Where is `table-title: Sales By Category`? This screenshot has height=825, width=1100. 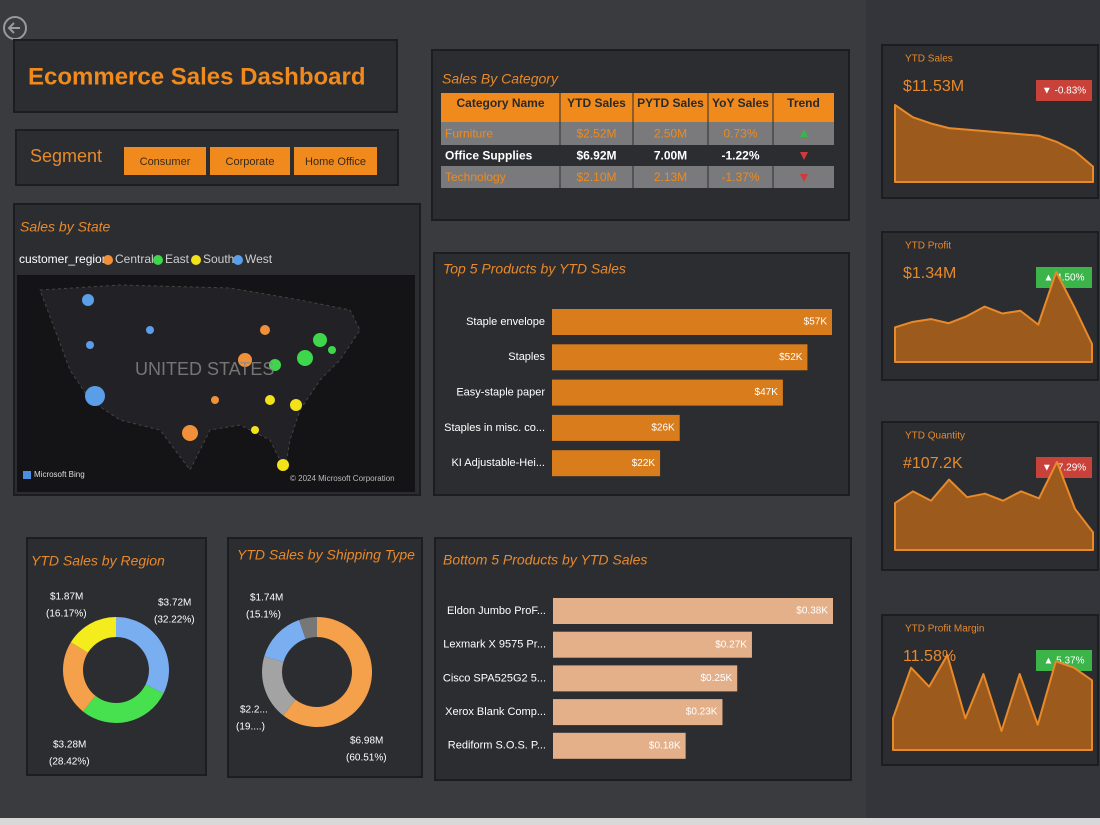
table-title: Sales By Category is located at coordinates (500, 79).